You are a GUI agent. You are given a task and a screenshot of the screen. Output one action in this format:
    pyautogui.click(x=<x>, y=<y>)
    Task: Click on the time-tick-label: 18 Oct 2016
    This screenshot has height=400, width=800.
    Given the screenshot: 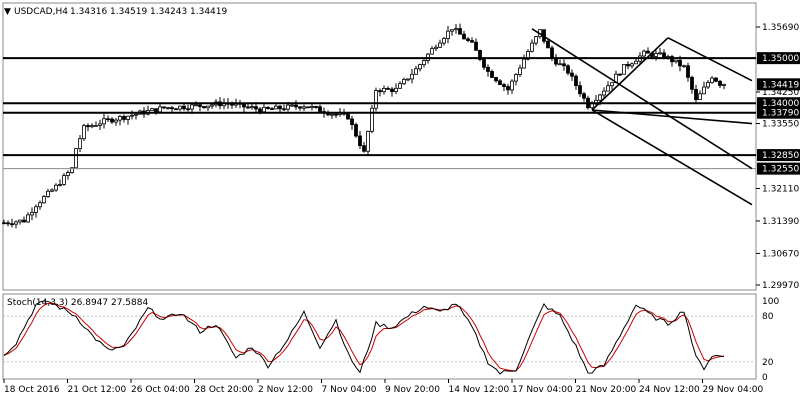 What is the action you would take?
    pyautogui.click(x=32, y=390)
    